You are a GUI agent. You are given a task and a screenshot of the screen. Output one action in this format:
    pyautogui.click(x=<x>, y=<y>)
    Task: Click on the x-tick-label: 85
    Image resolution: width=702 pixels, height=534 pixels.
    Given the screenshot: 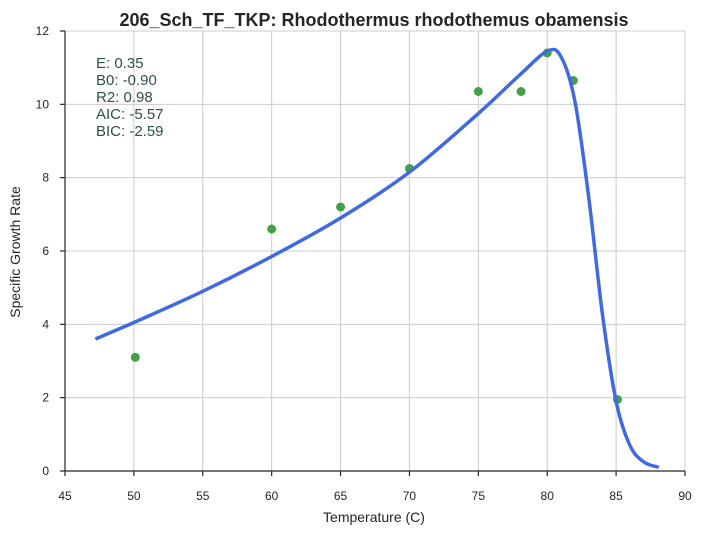 What is the action you would take?
    pyautogui.click(x=616, y=496)
    